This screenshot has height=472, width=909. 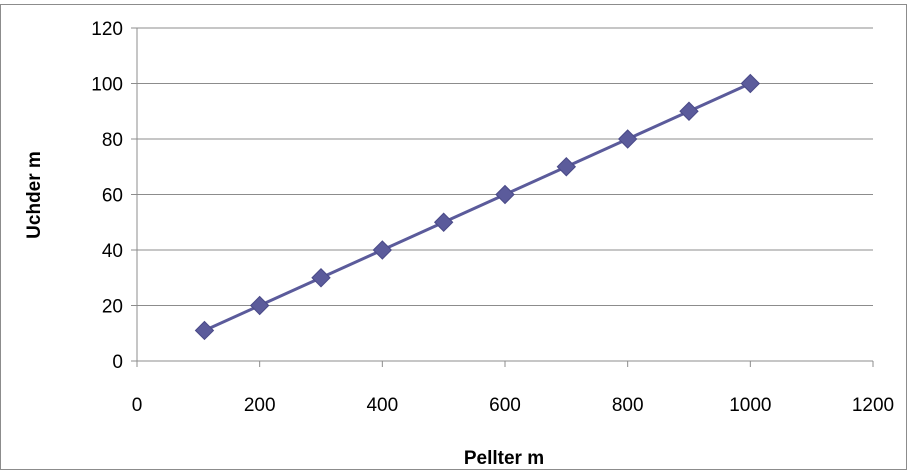 What do you see at coordinates (873, 405) in the screenshot?
I see `x-tick-label: 1200` at bounding box center [873, 405].